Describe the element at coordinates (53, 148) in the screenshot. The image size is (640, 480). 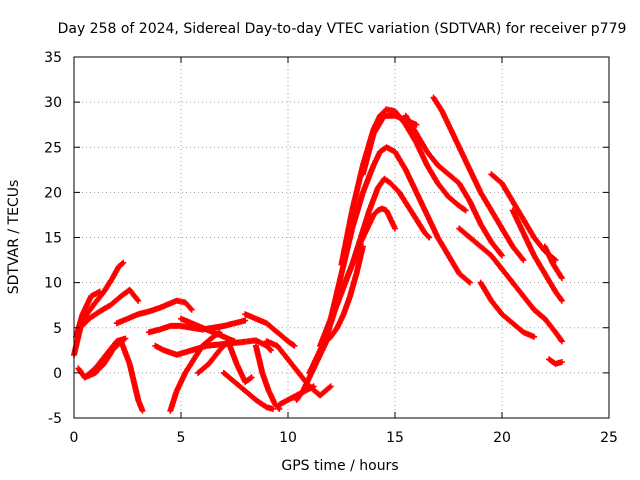
I see `y-tick-label: 25` at that location.